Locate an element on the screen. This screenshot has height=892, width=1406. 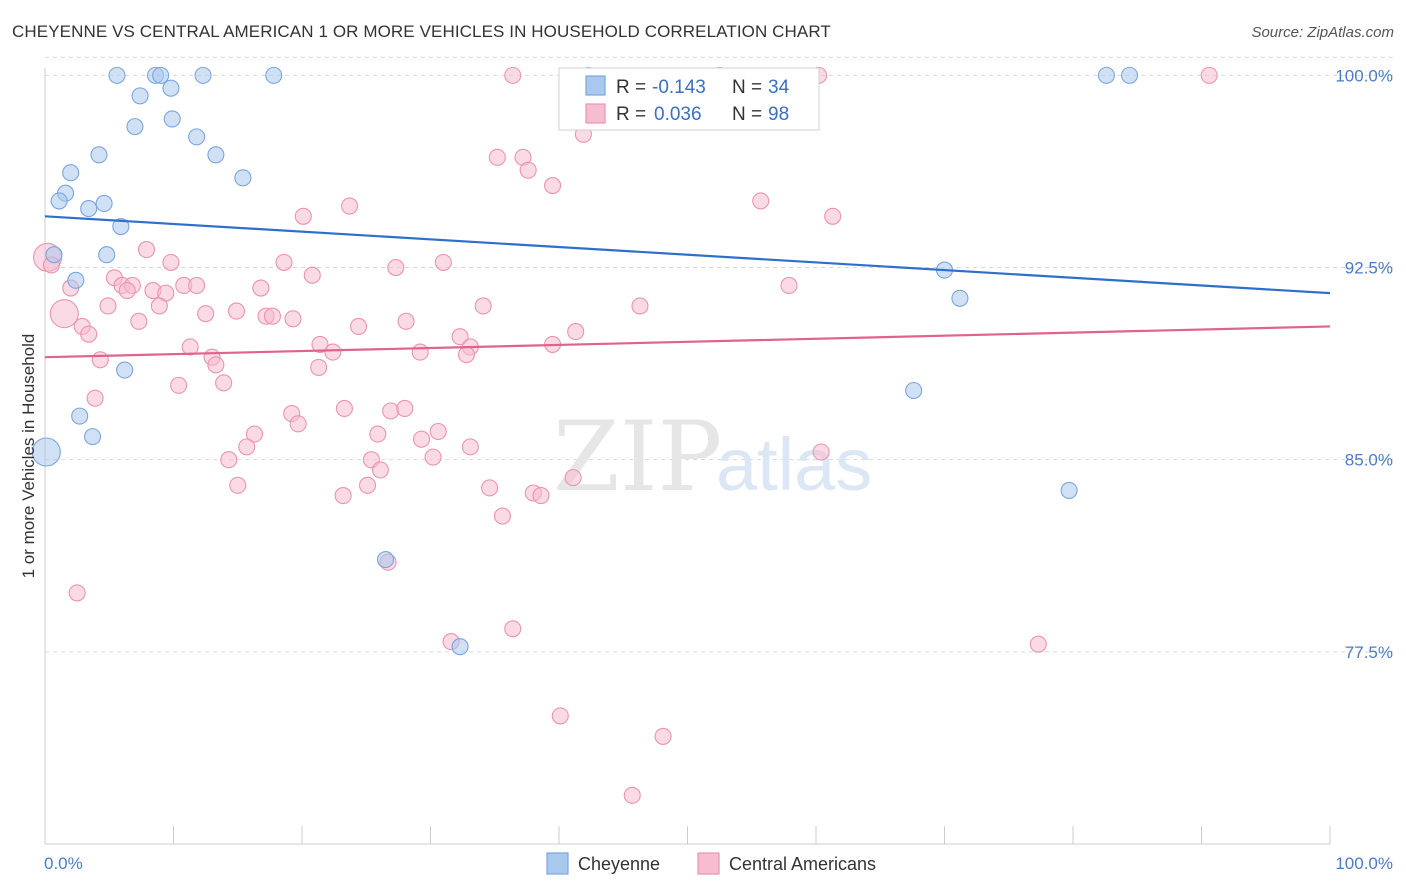
y-tick-label: 77.5% is located at coordinates (1369, 652).